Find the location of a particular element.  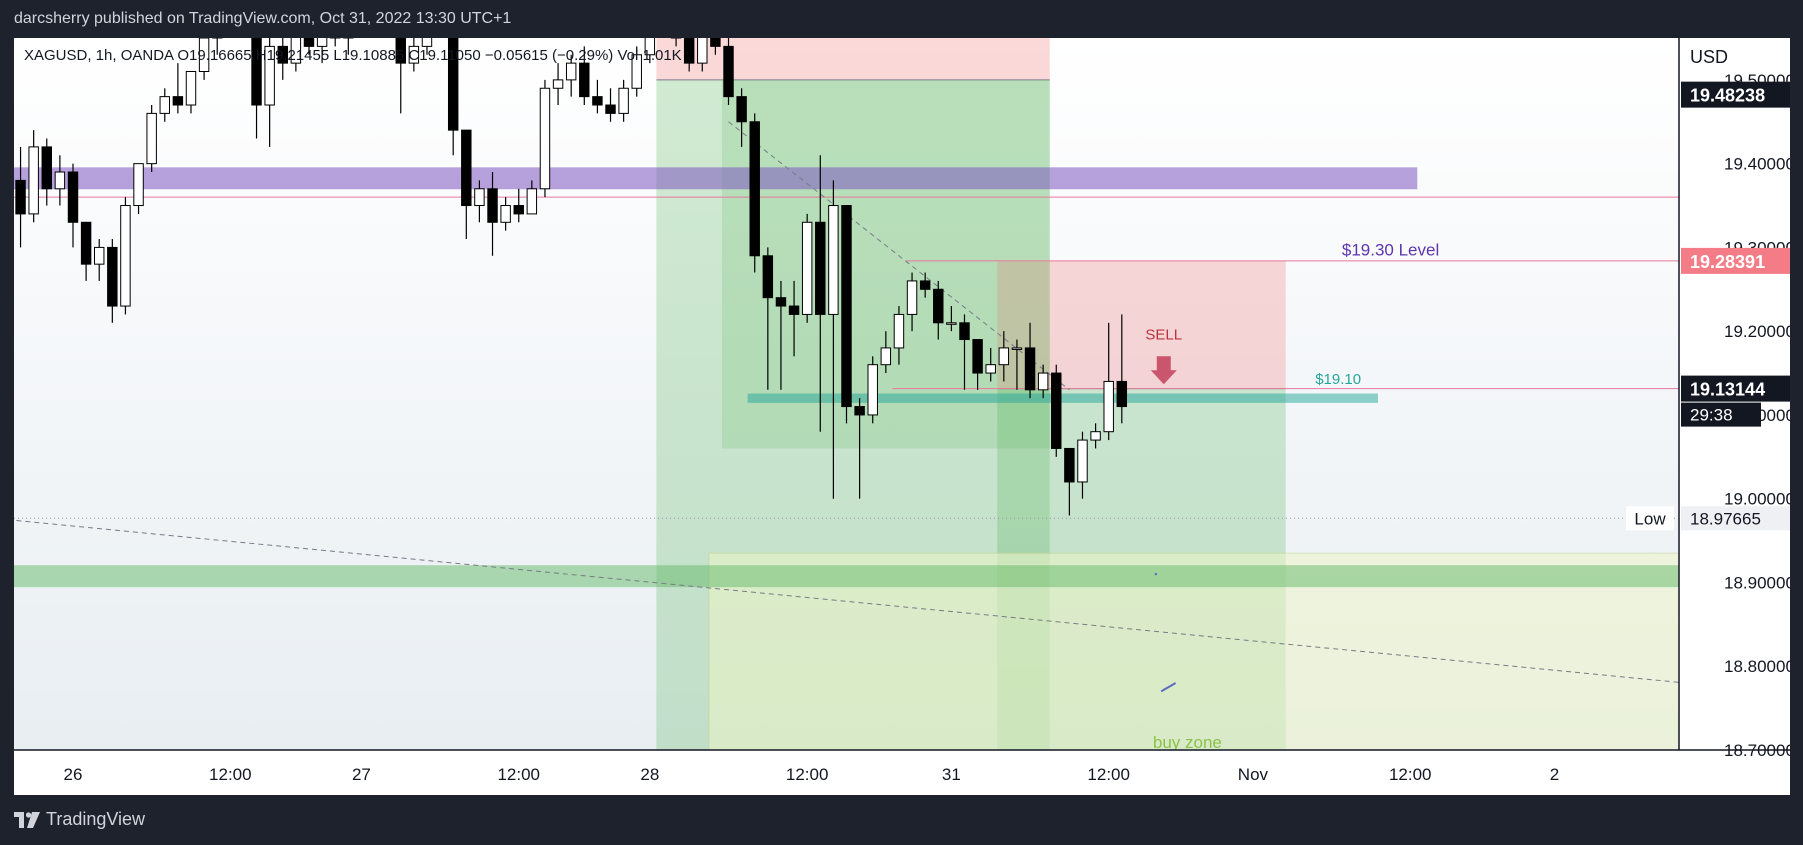

countdown-label: 29:38 is located at coordinates (1711, 415).